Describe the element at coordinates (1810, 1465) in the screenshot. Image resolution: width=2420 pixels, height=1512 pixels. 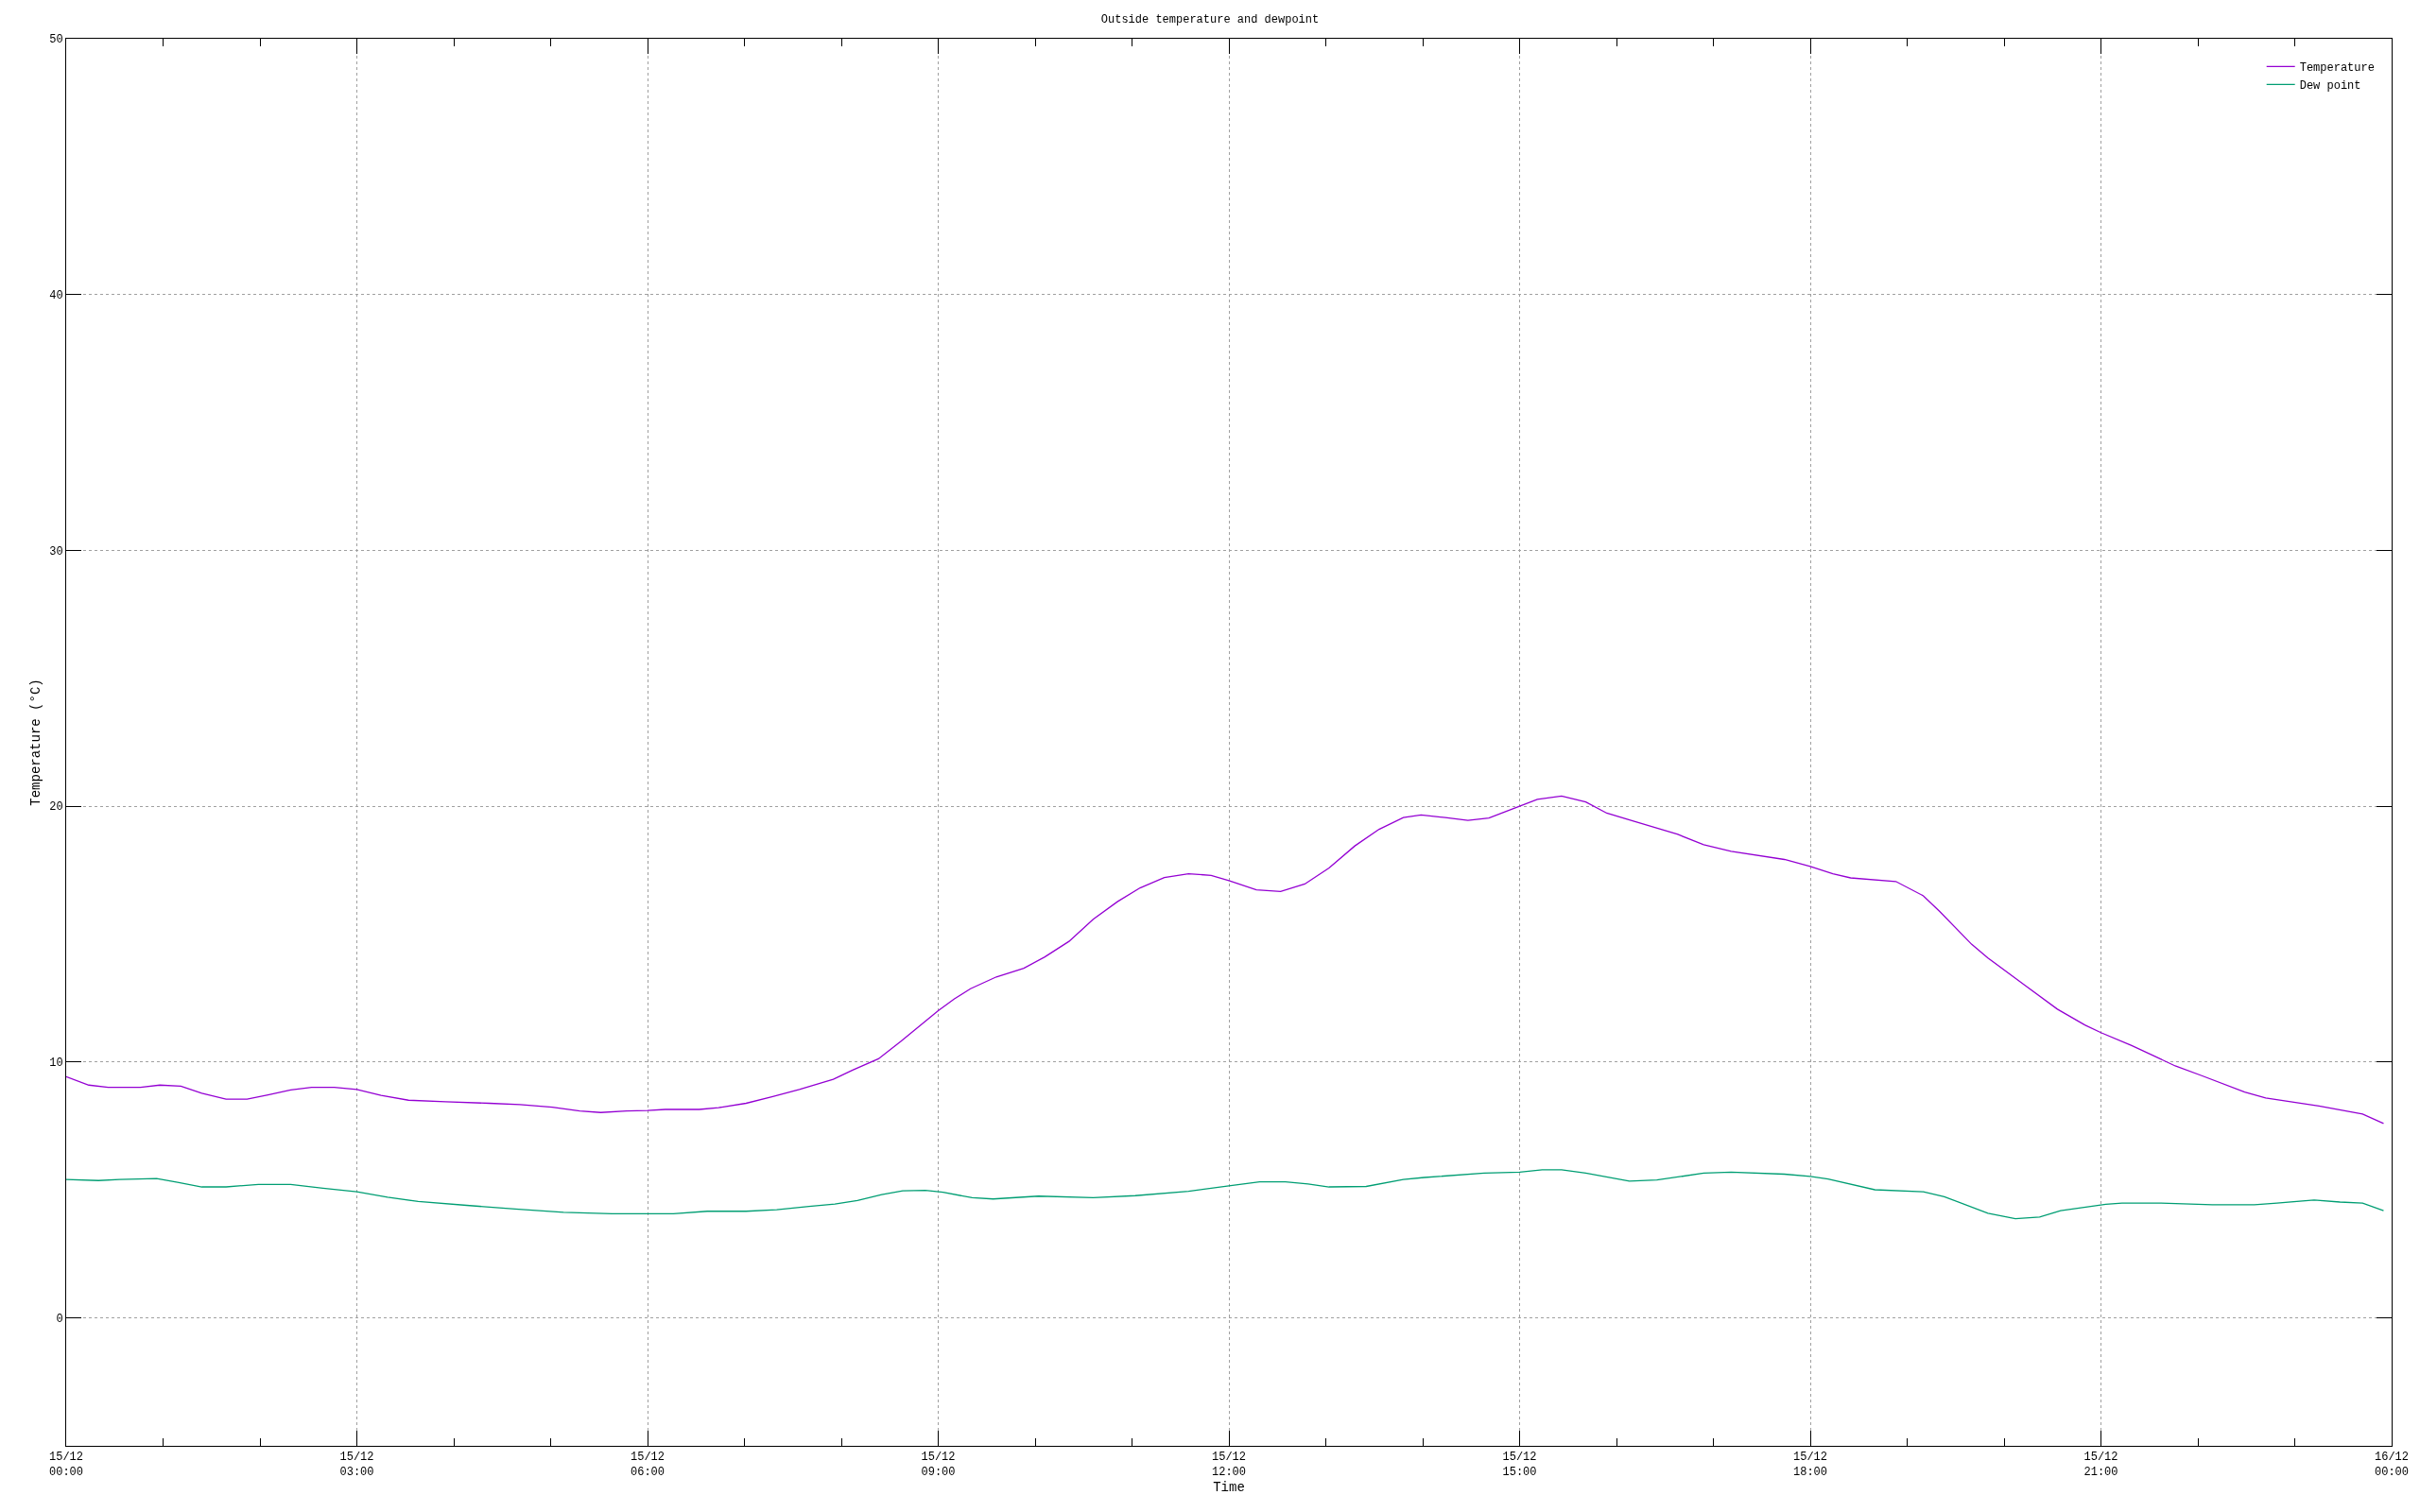
I see `x-tick-label: 15/12 18:00` at that location.